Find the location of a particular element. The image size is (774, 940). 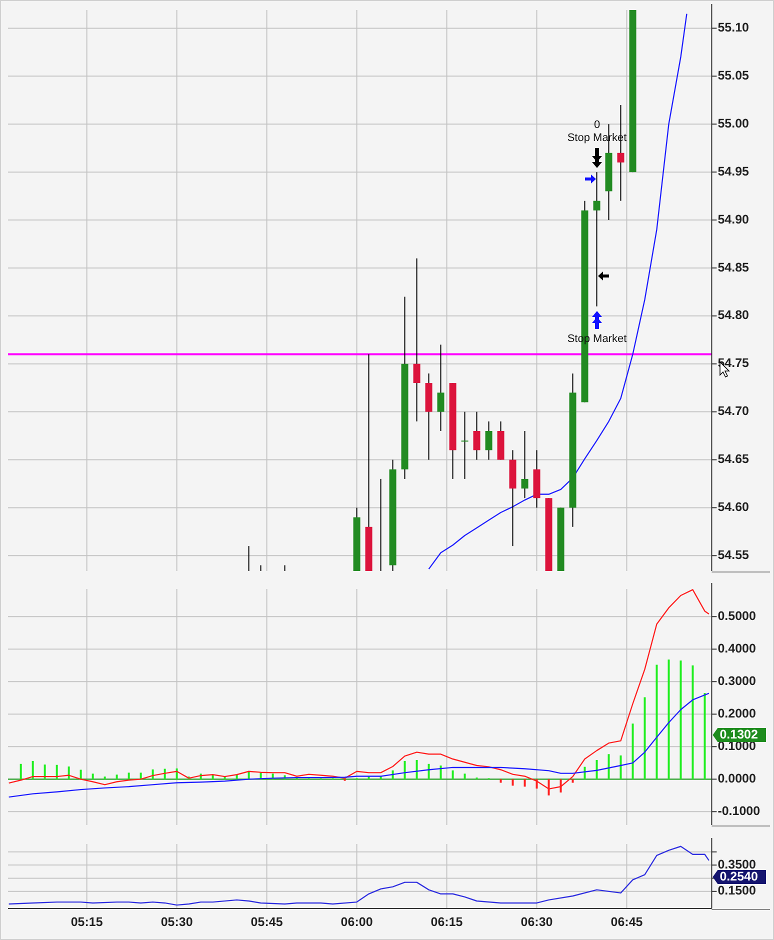

y-tick-label: 54.55 is located at coordinates (734, 555).